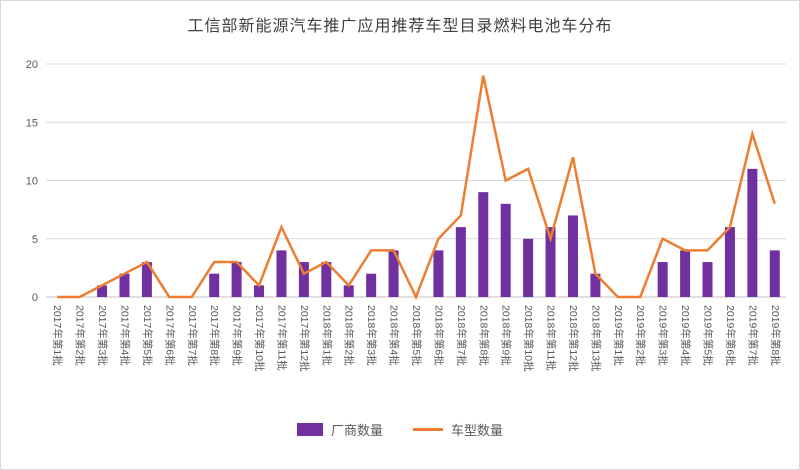  I want to click on x-tick-label: 2018年第4批, so click(394, 335).